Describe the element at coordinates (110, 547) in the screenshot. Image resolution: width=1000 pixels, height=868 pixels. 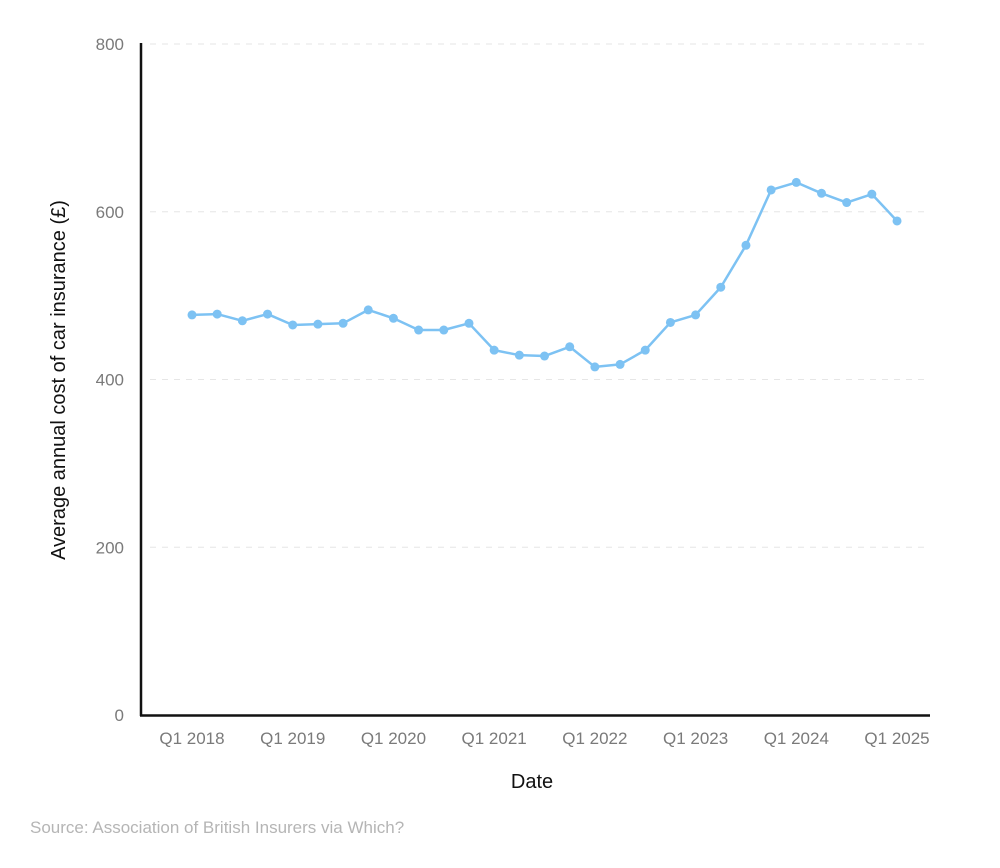
I see `y-tick-label: 200` at that location.